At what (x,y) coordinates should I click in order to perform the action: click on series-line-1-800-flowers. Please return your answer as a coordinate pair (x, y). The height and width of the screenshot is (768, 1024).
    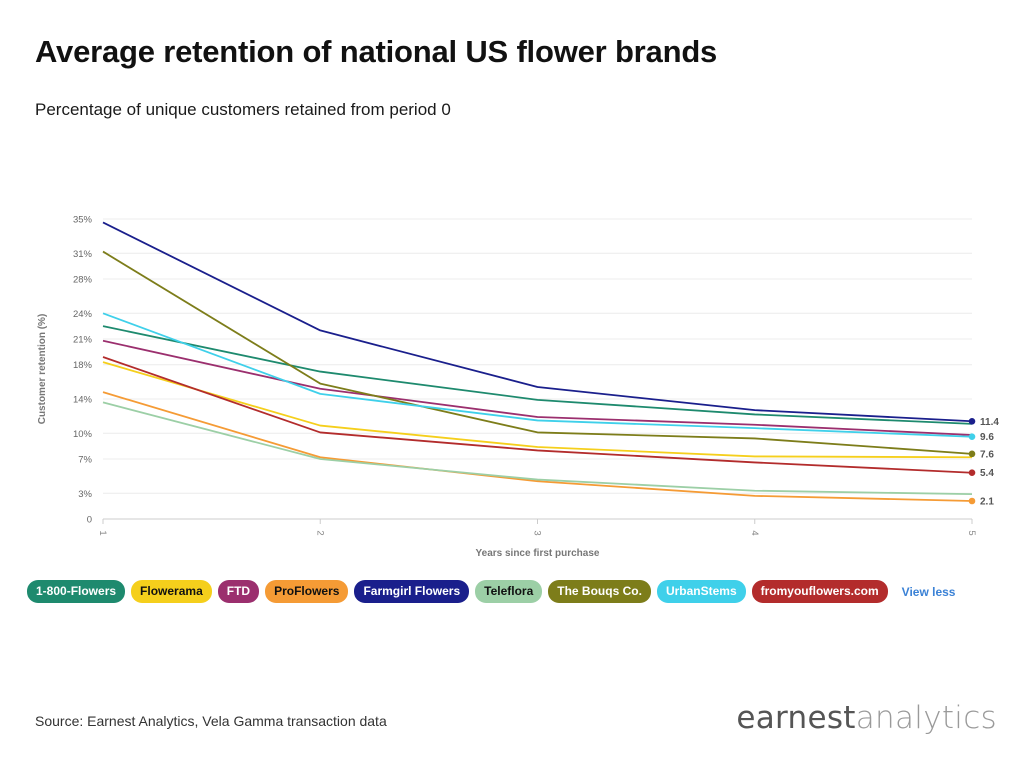
    Looking at the image, I should click on (537, 375).